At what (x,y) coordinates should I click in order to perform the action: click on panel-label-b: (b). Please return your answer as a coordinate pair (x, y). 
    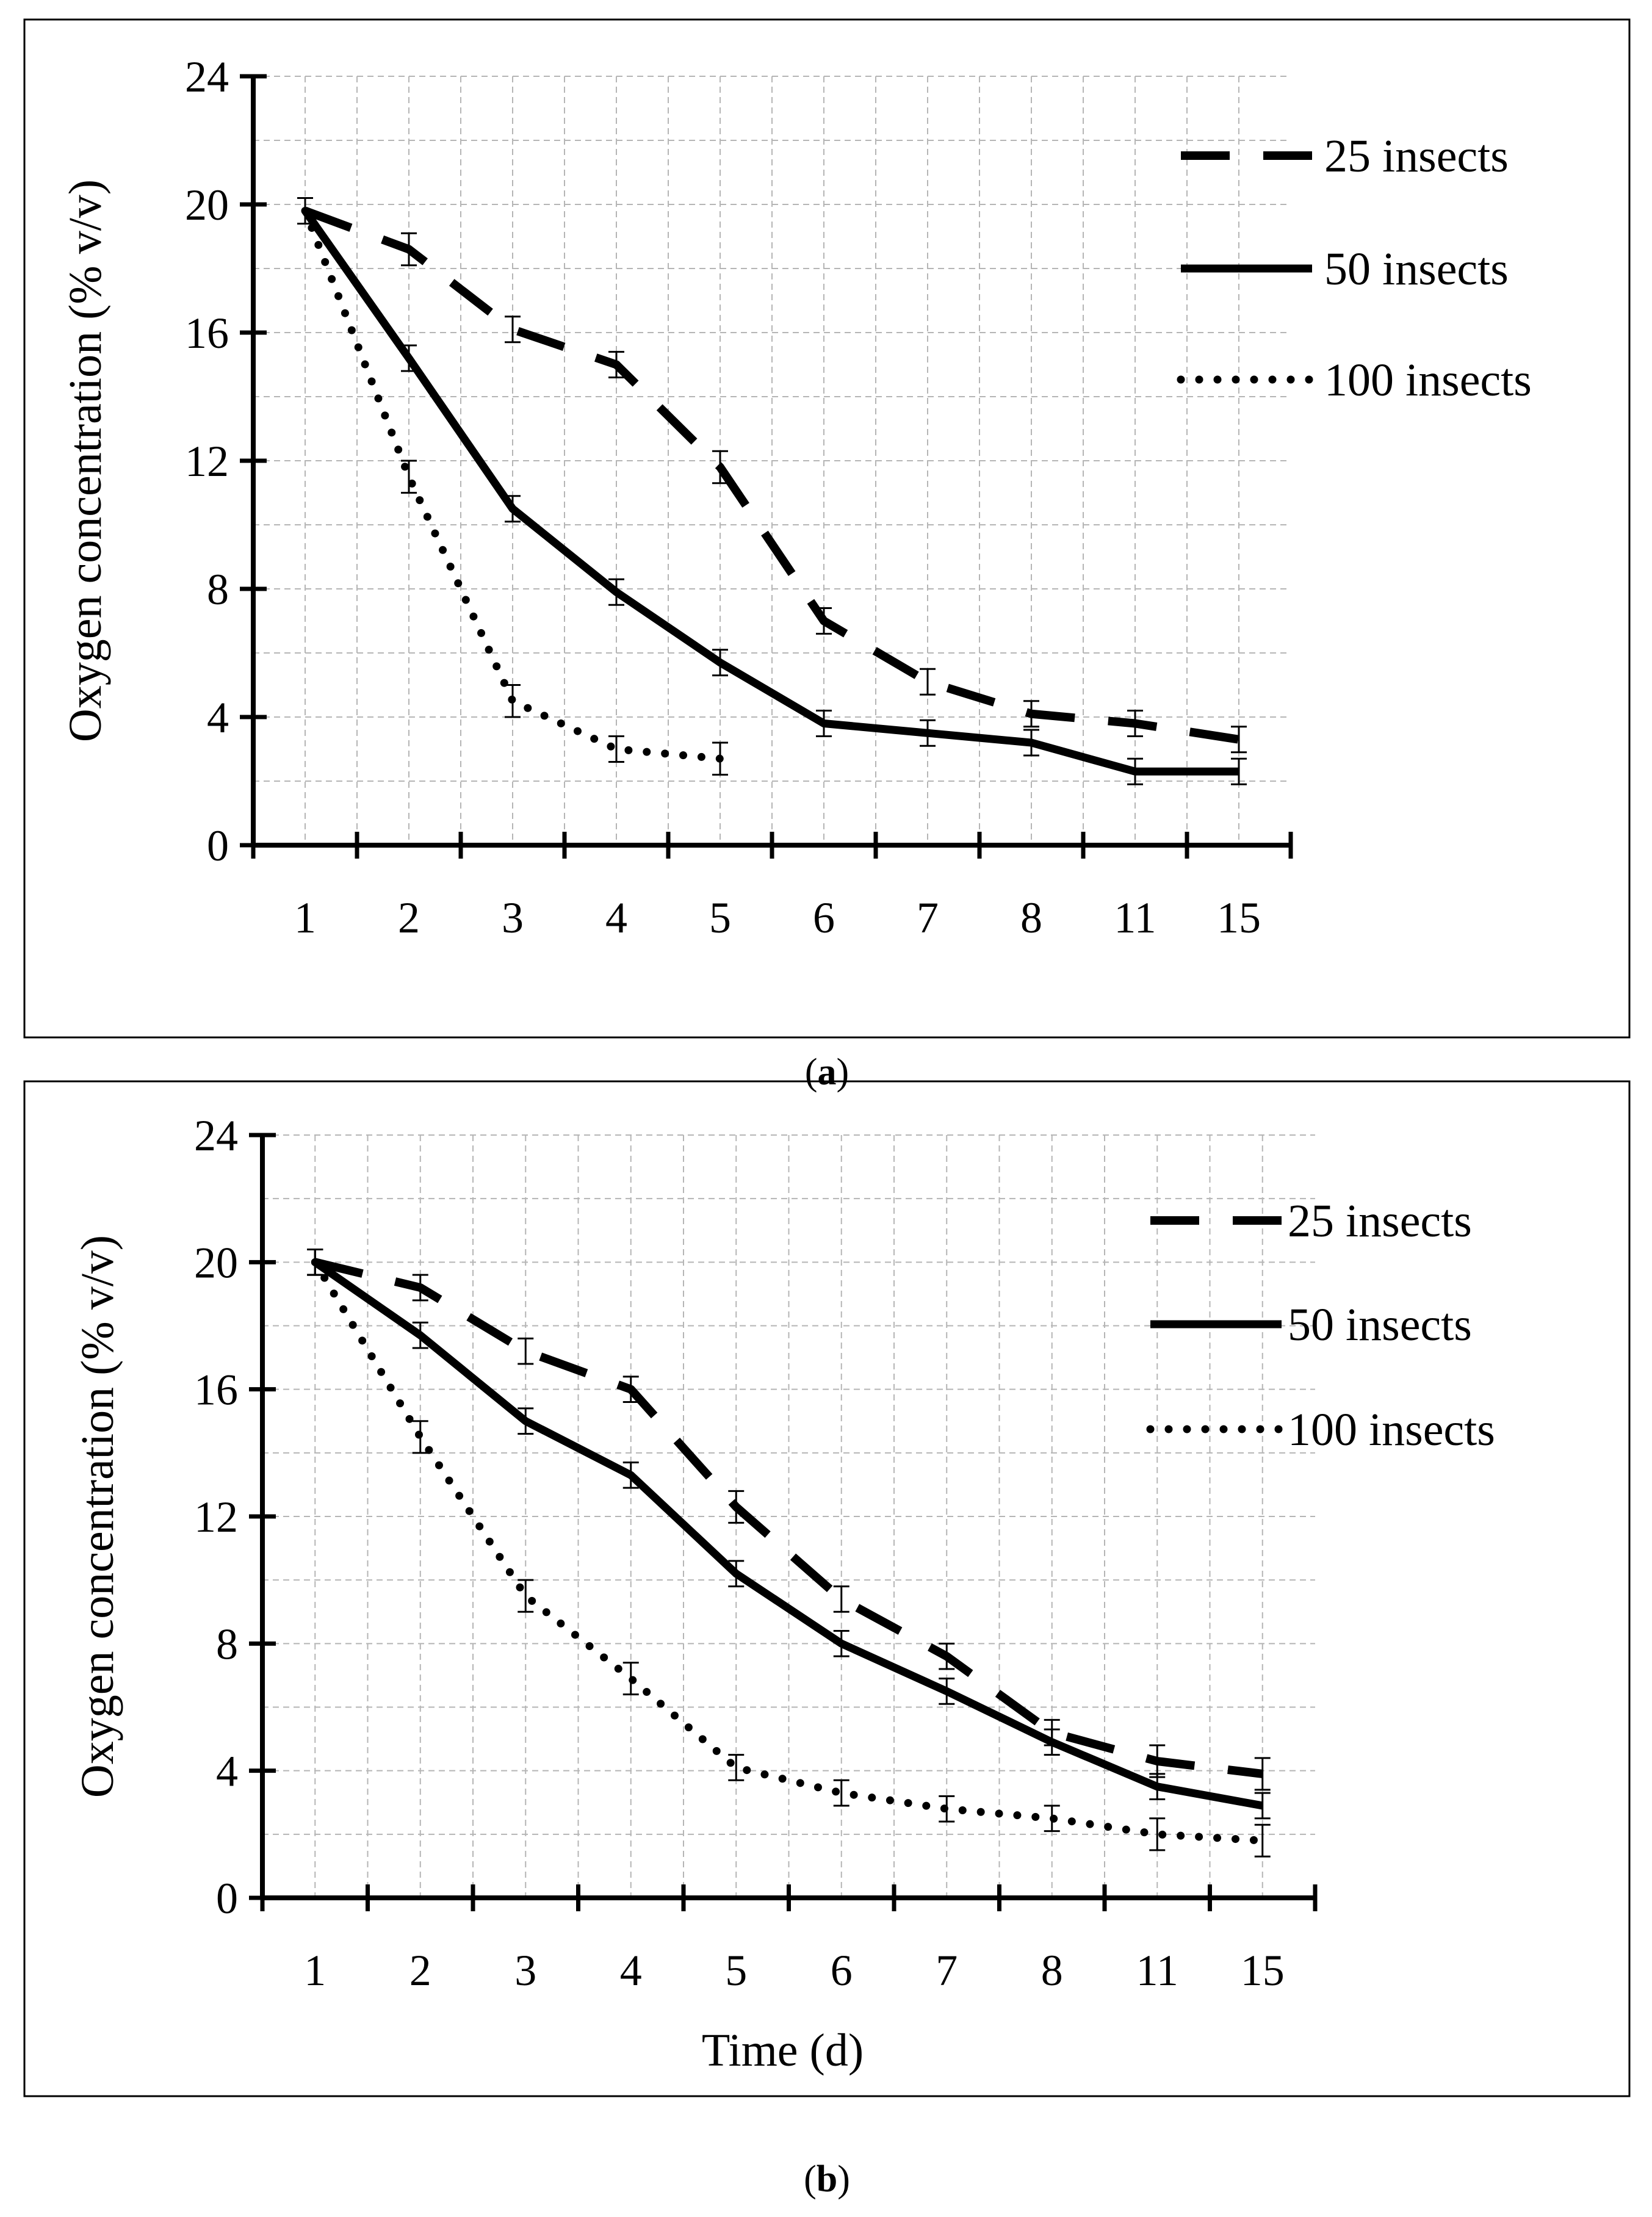
    Looking at the image, I should click on (827, 2179).